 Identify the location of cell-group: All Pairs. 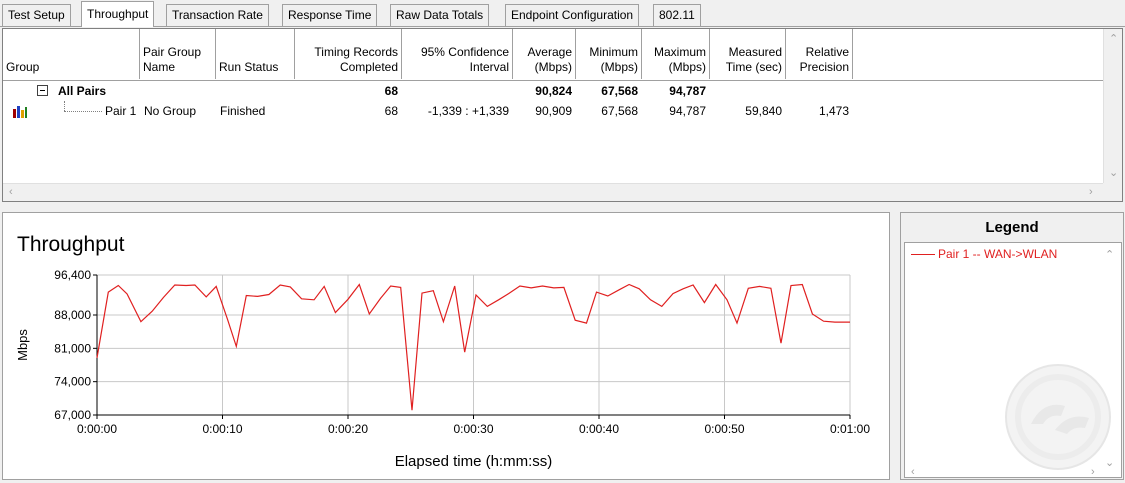
(82, 91).